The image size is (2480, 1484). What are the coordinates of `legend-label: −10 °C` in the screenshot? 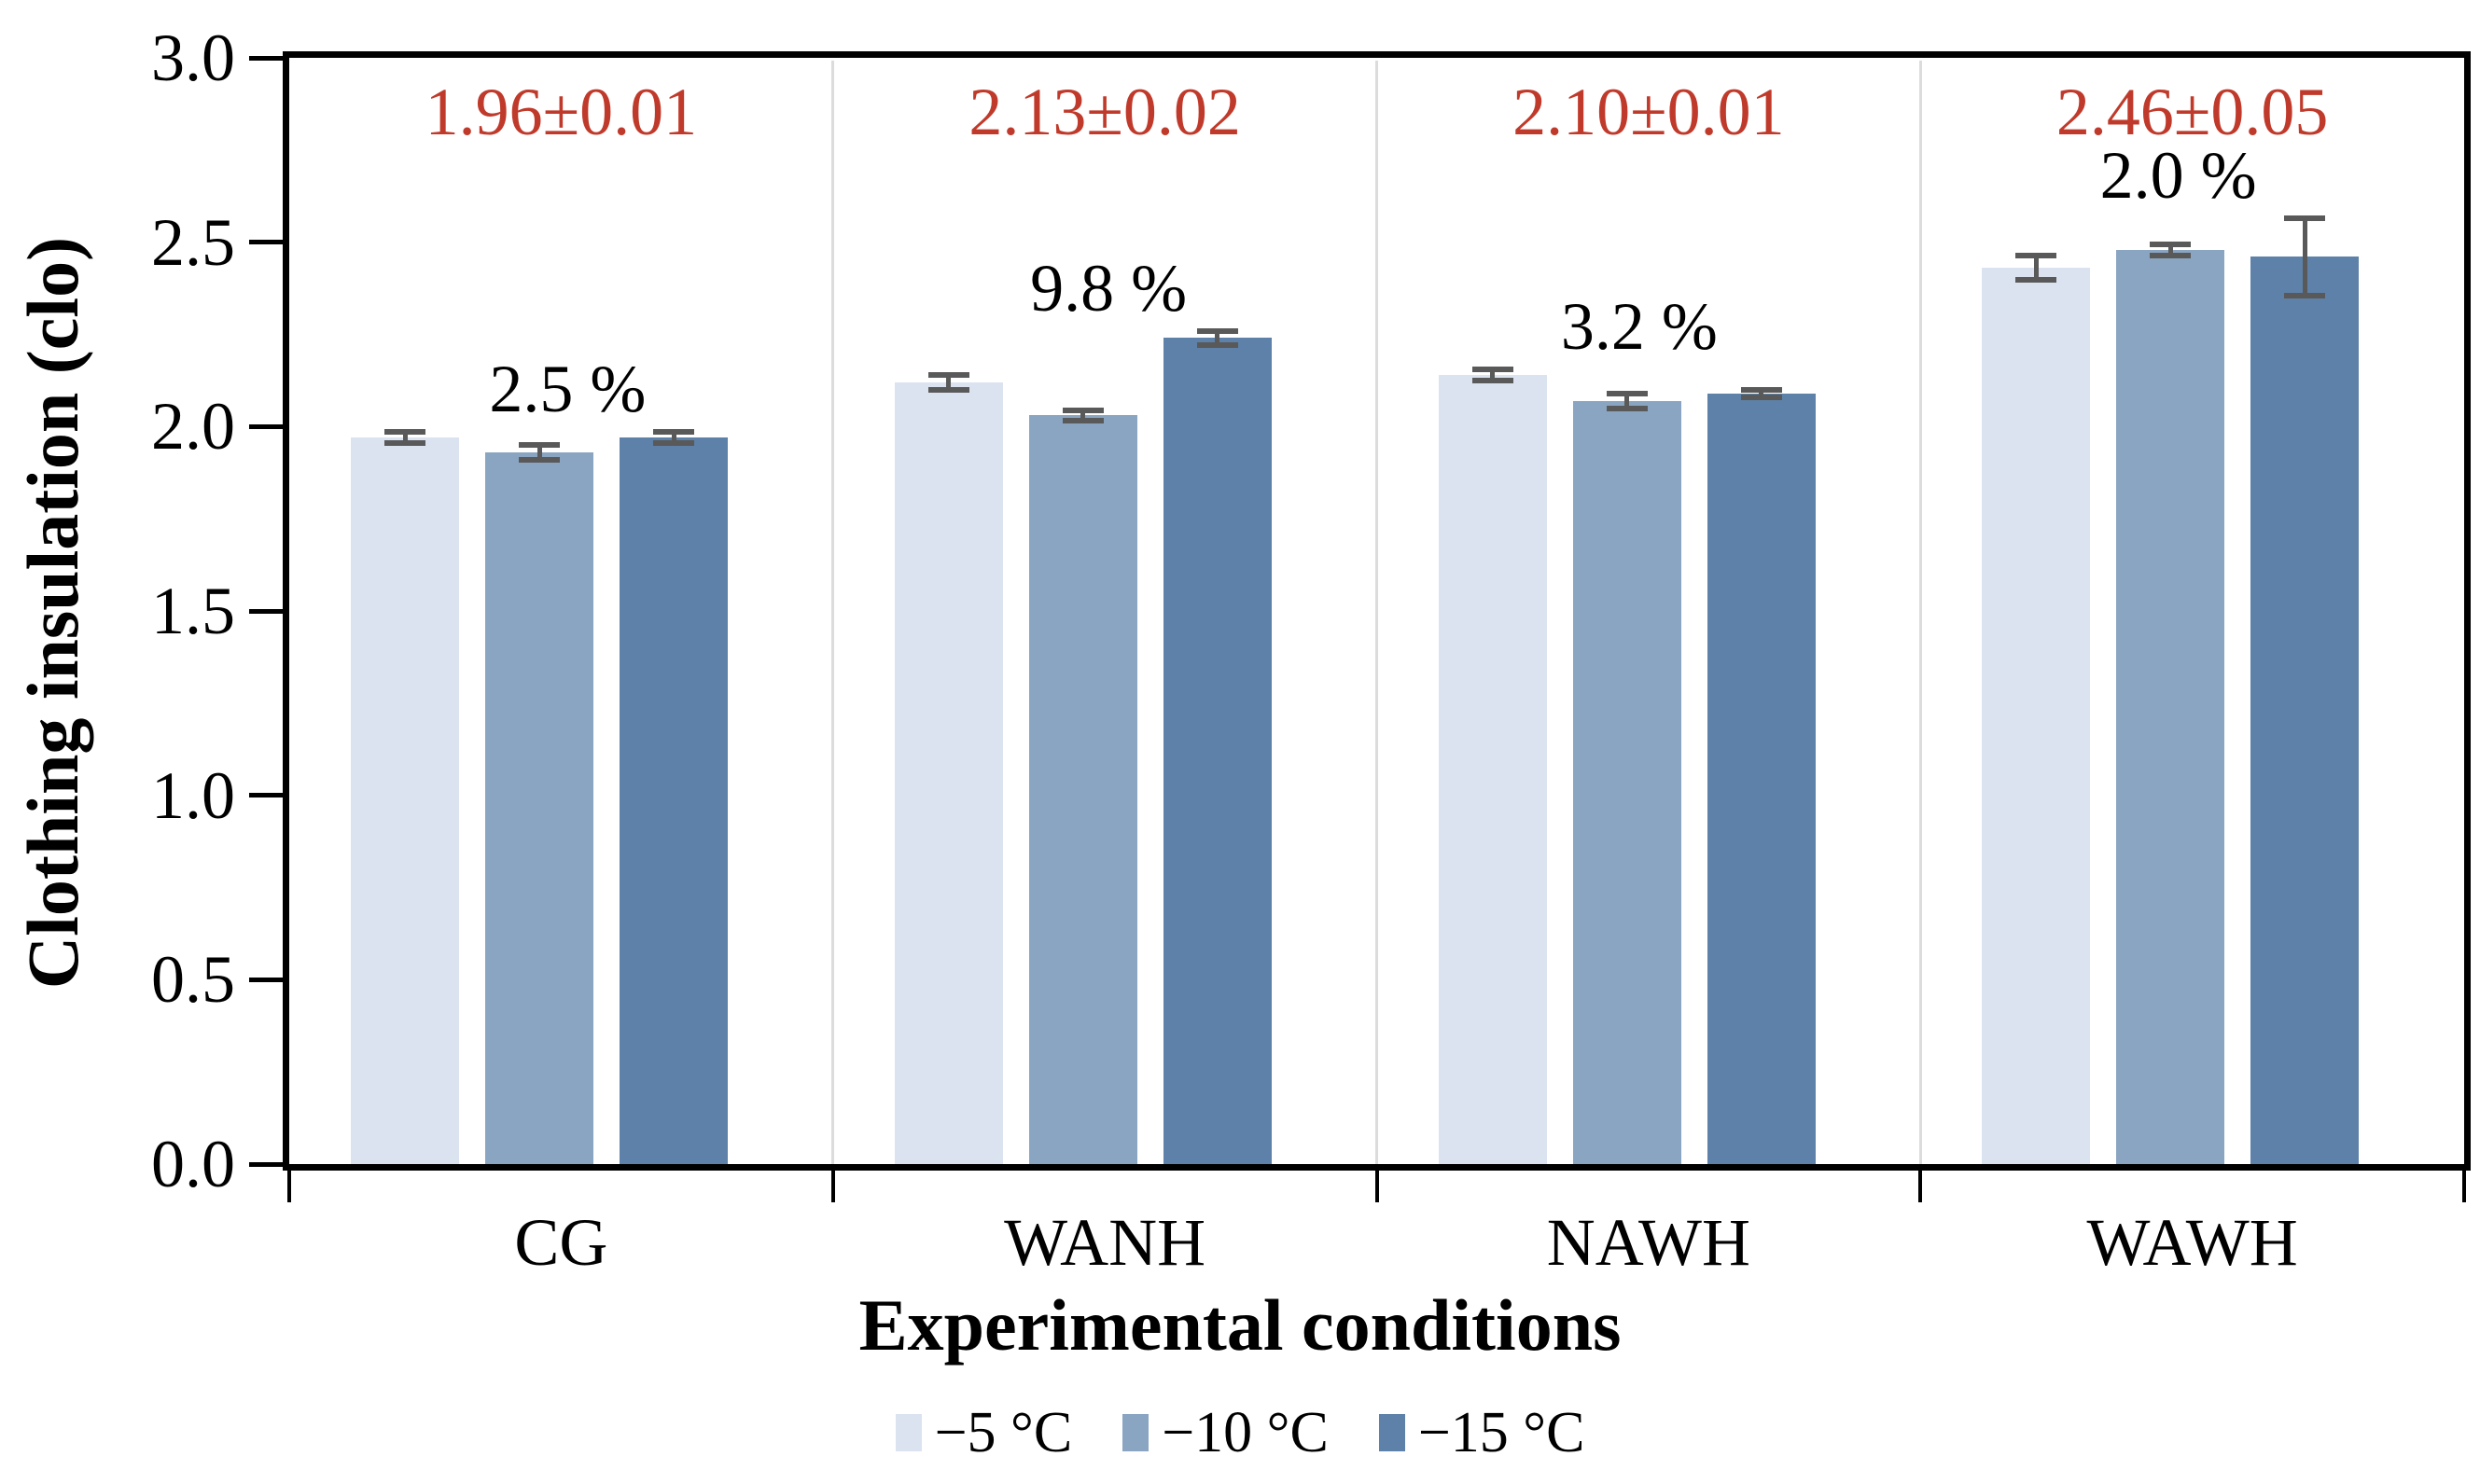 It's located at (1245, 1432).